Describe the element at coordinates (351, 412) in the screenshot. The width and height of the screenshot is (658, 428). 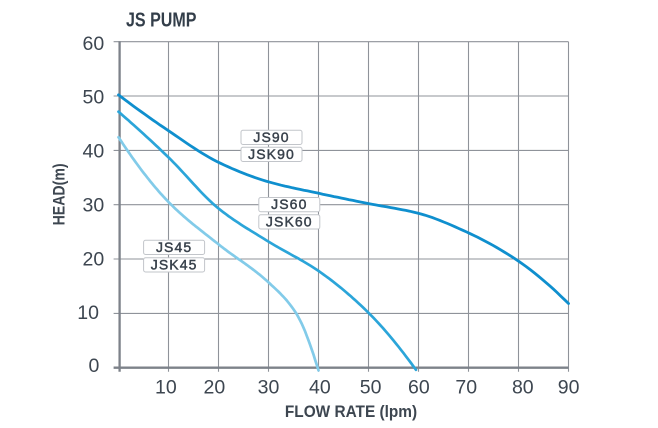
I see `svg-text: FLOW RATE (lpm)` at that location.